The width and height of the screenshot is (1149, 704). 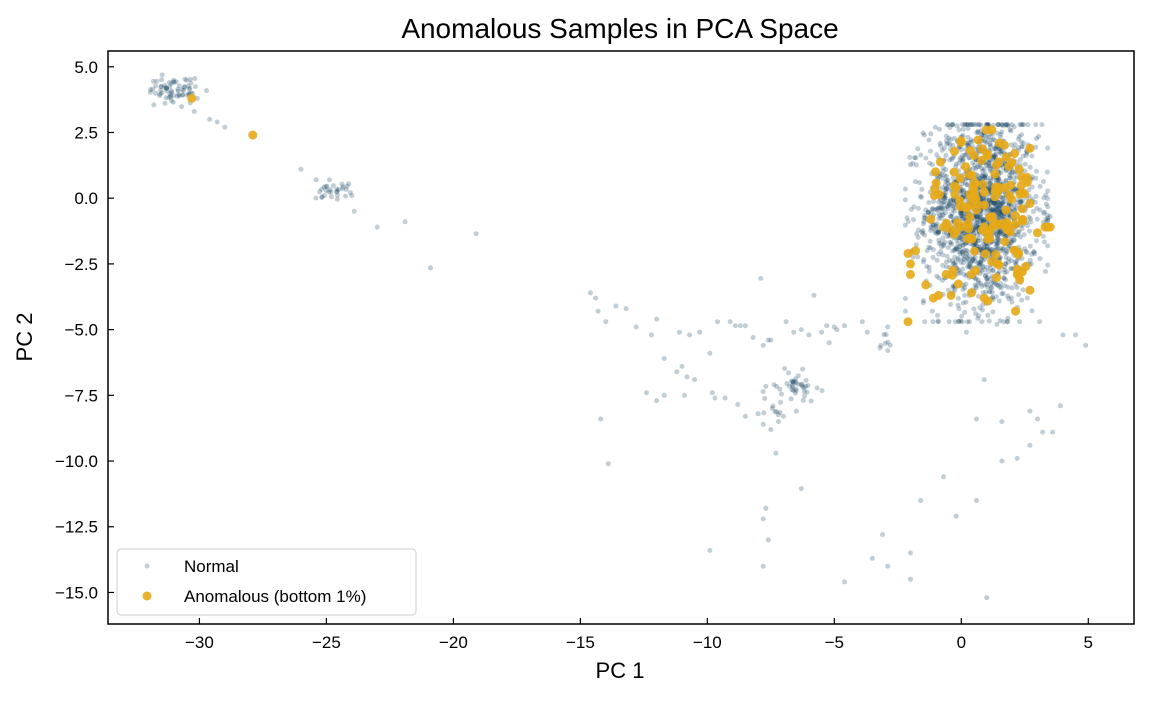 What do you see at coordinates (84, 330) in the screenshot?
I see `y-axis: 5.0 2.5 0.0 −2.5 −5.0 −7.5 −10.0 −12.5 −15.0` at bounding box center [84, 330].